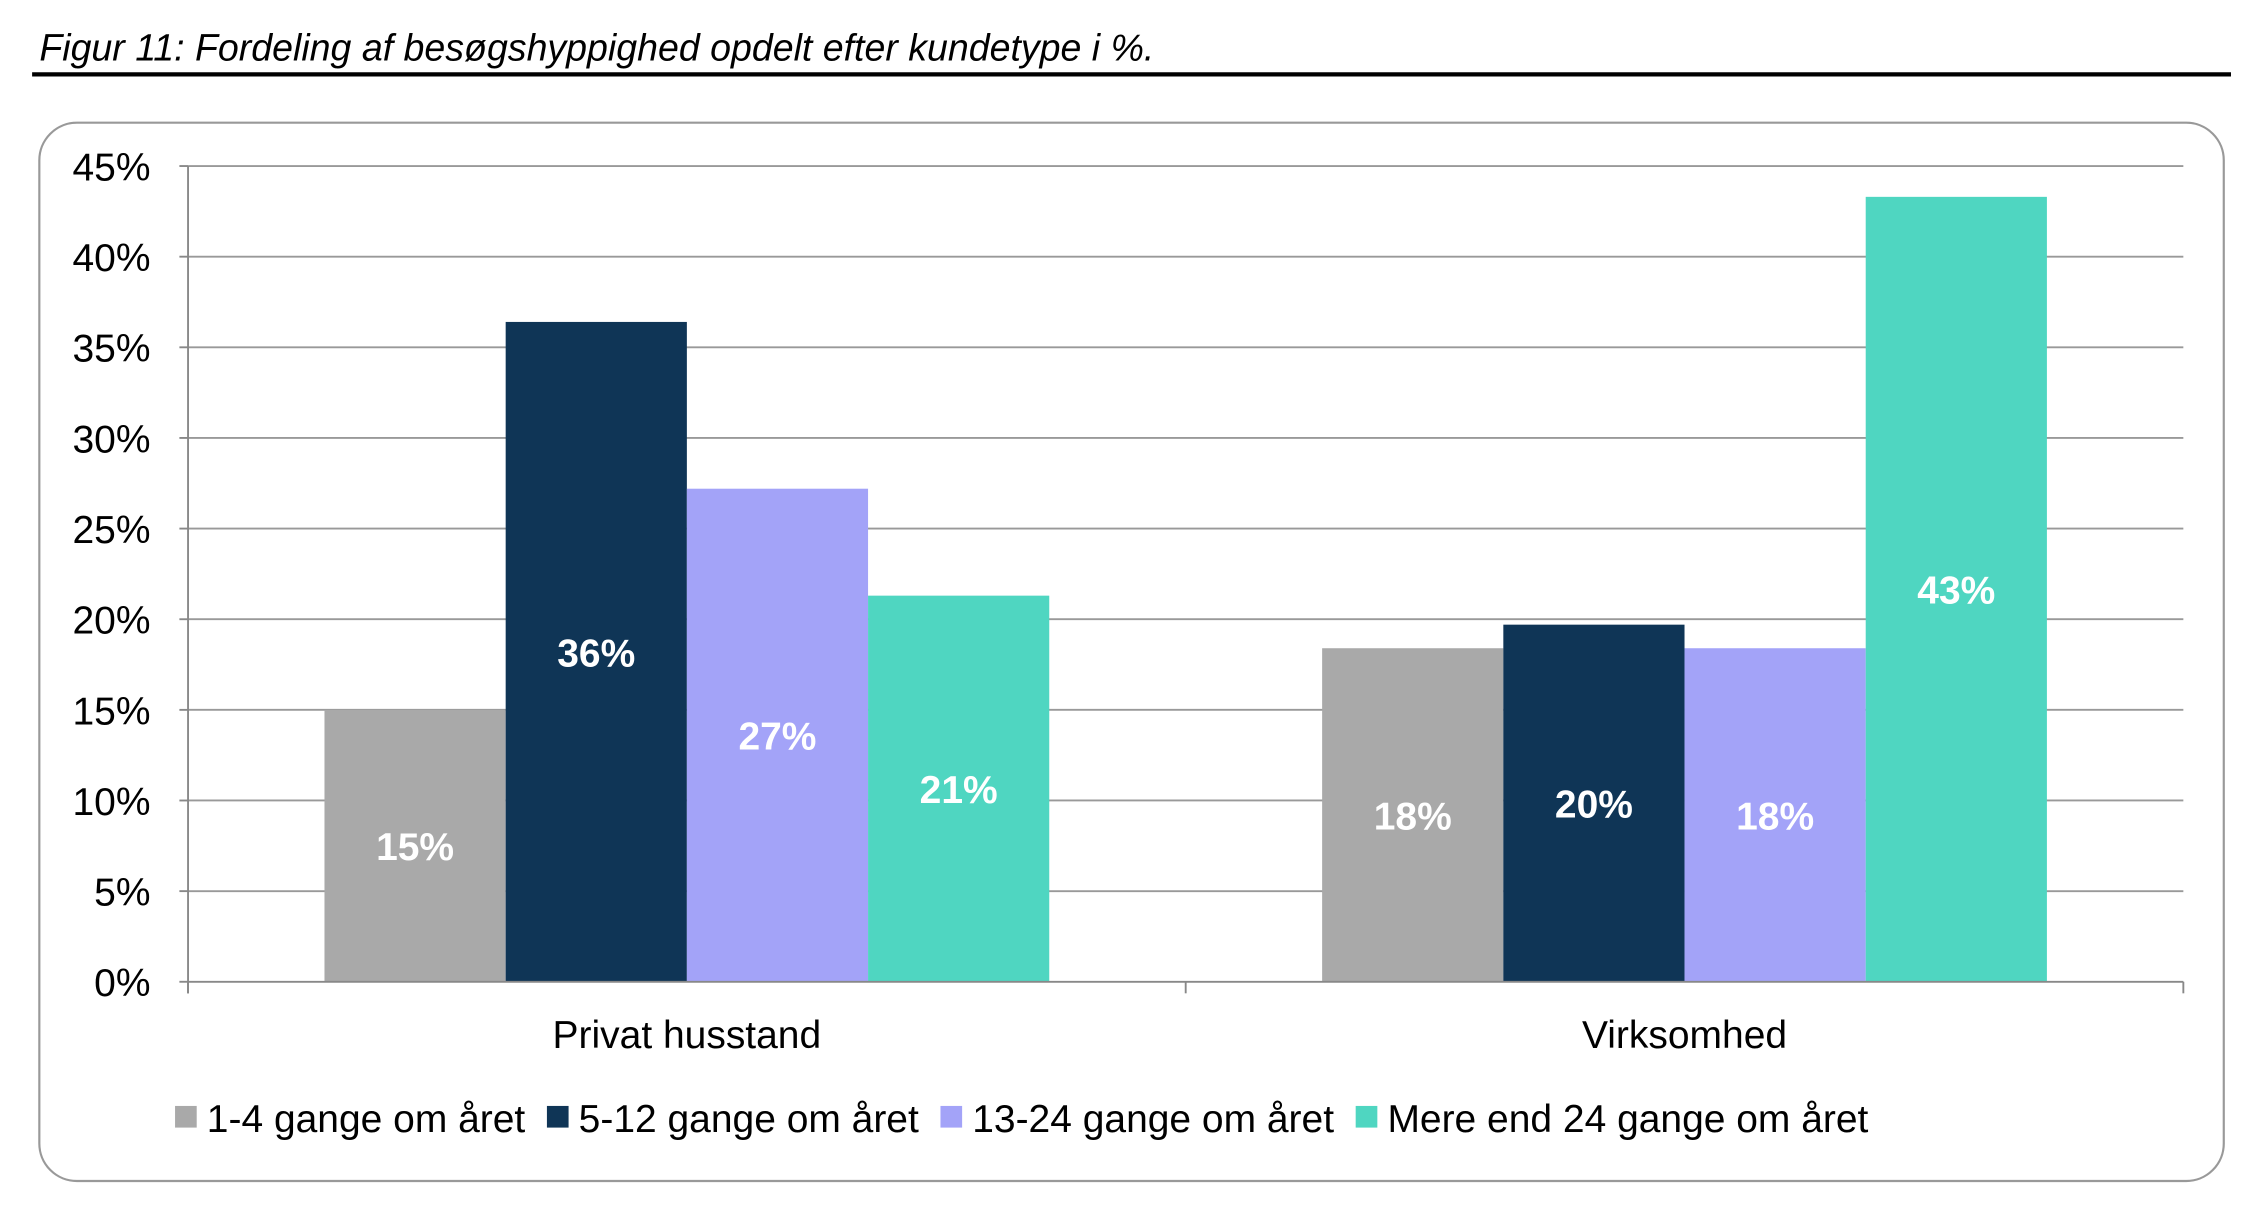 The height and width of the screenshot is (1207, 2253). Describe the element at coordinates (112, 711) in the screenshot. I see `y-tick-label: 15%` at that location.